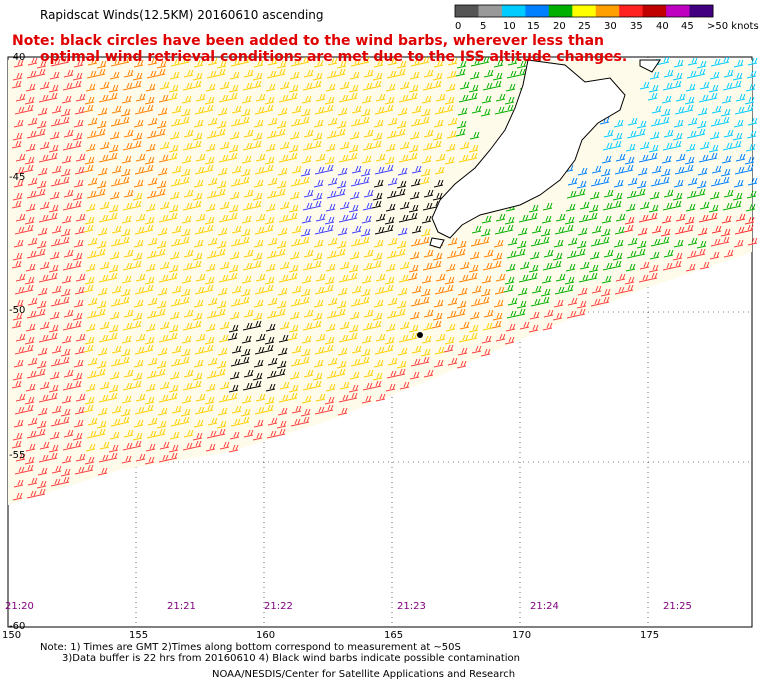 Image resolution: width=760 pixels, height=688 pixels. I want to click on legend-swatch, so click(560, 11).